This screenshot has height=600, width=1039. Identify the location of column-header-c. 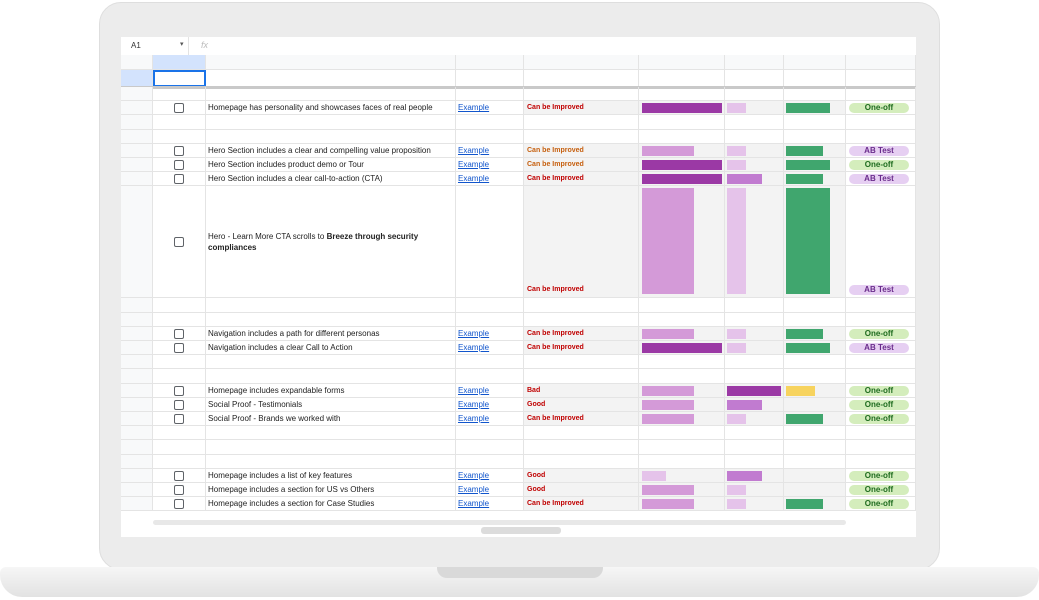
(490, 62).